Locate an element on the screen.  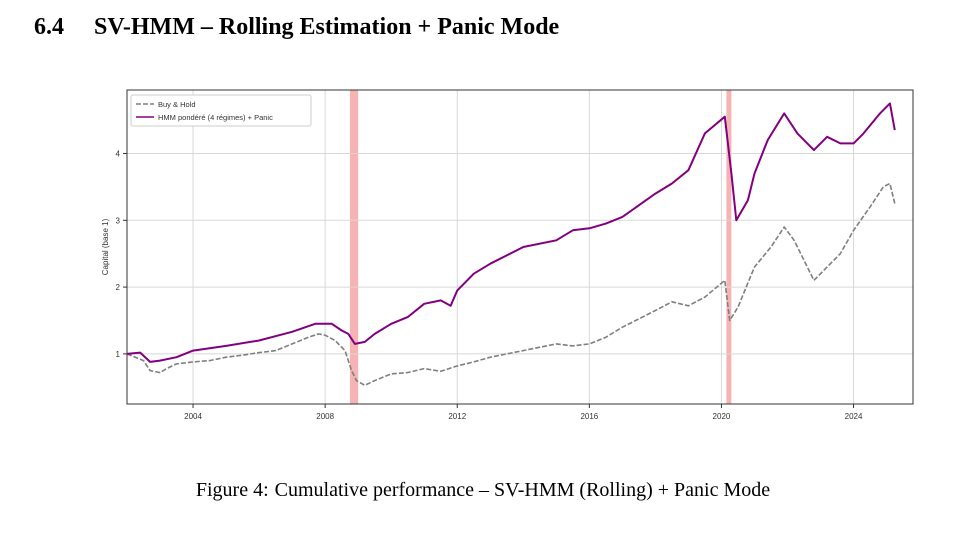
figure-label: Figure 4: is located at coordinates (232, 490).